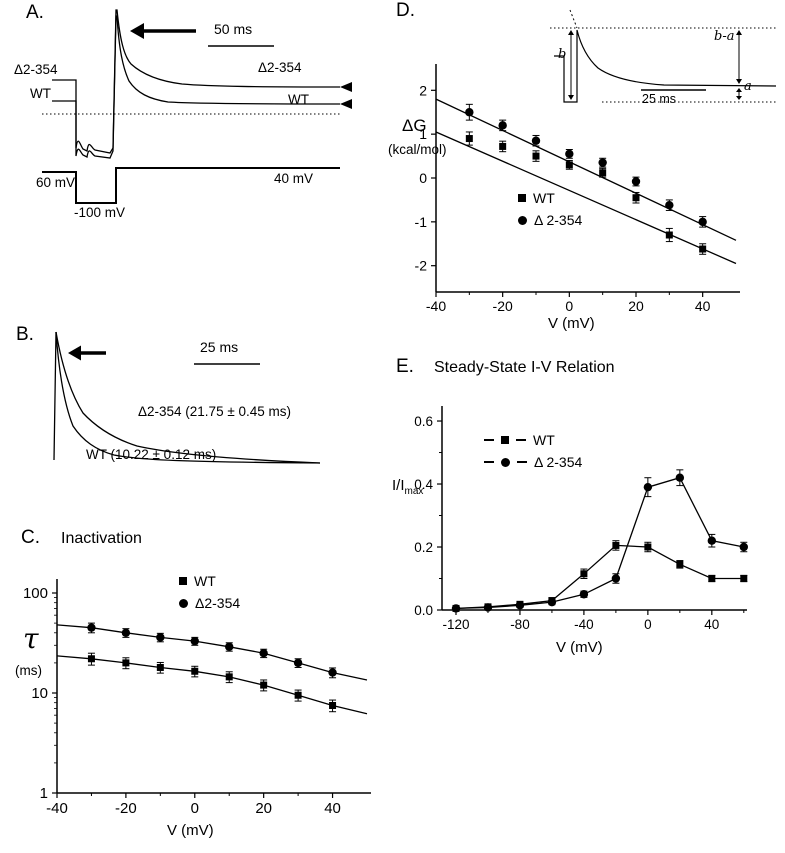 This screenshot has height=853, width=785. What do you see at coordinates (294, 178) in the screenshot?
I see `protocol-label-40mv: 40 mV` at bounding box center [294, 178].